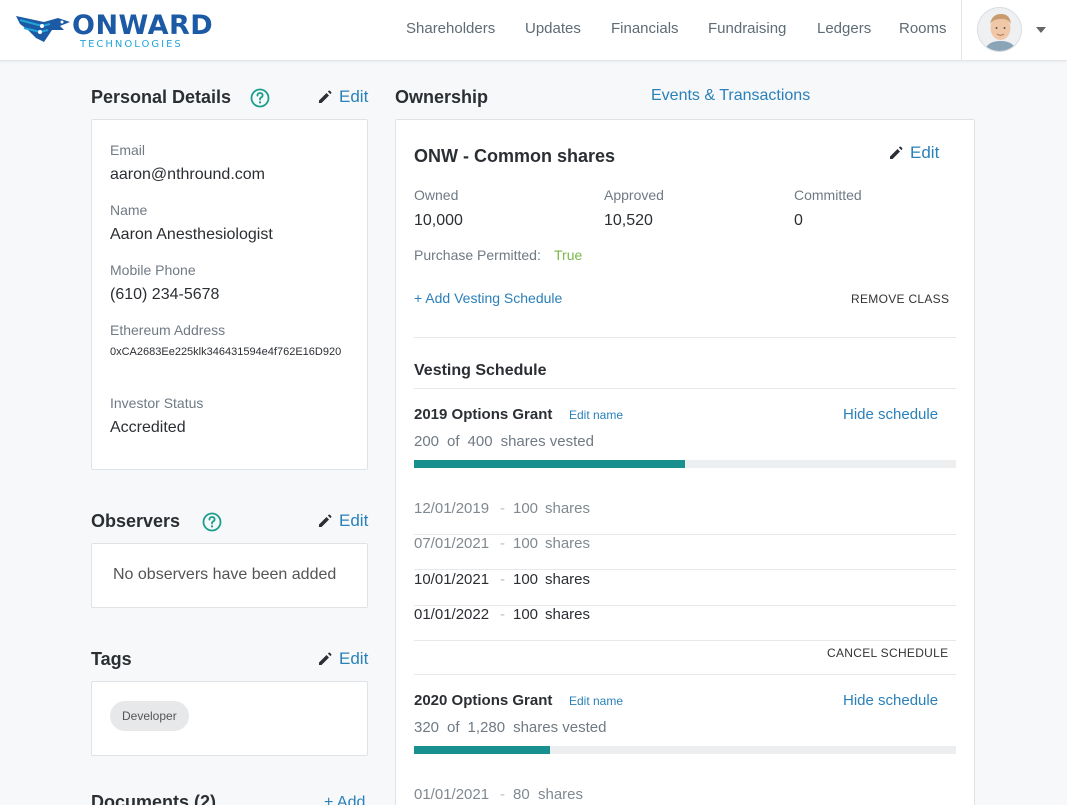 The height and width of the screenshot is (805, 1067). Describe the element at coordinates (900, 299) in the screenshot. I see `remove-class-button: REMOVE CLASS` at that location.